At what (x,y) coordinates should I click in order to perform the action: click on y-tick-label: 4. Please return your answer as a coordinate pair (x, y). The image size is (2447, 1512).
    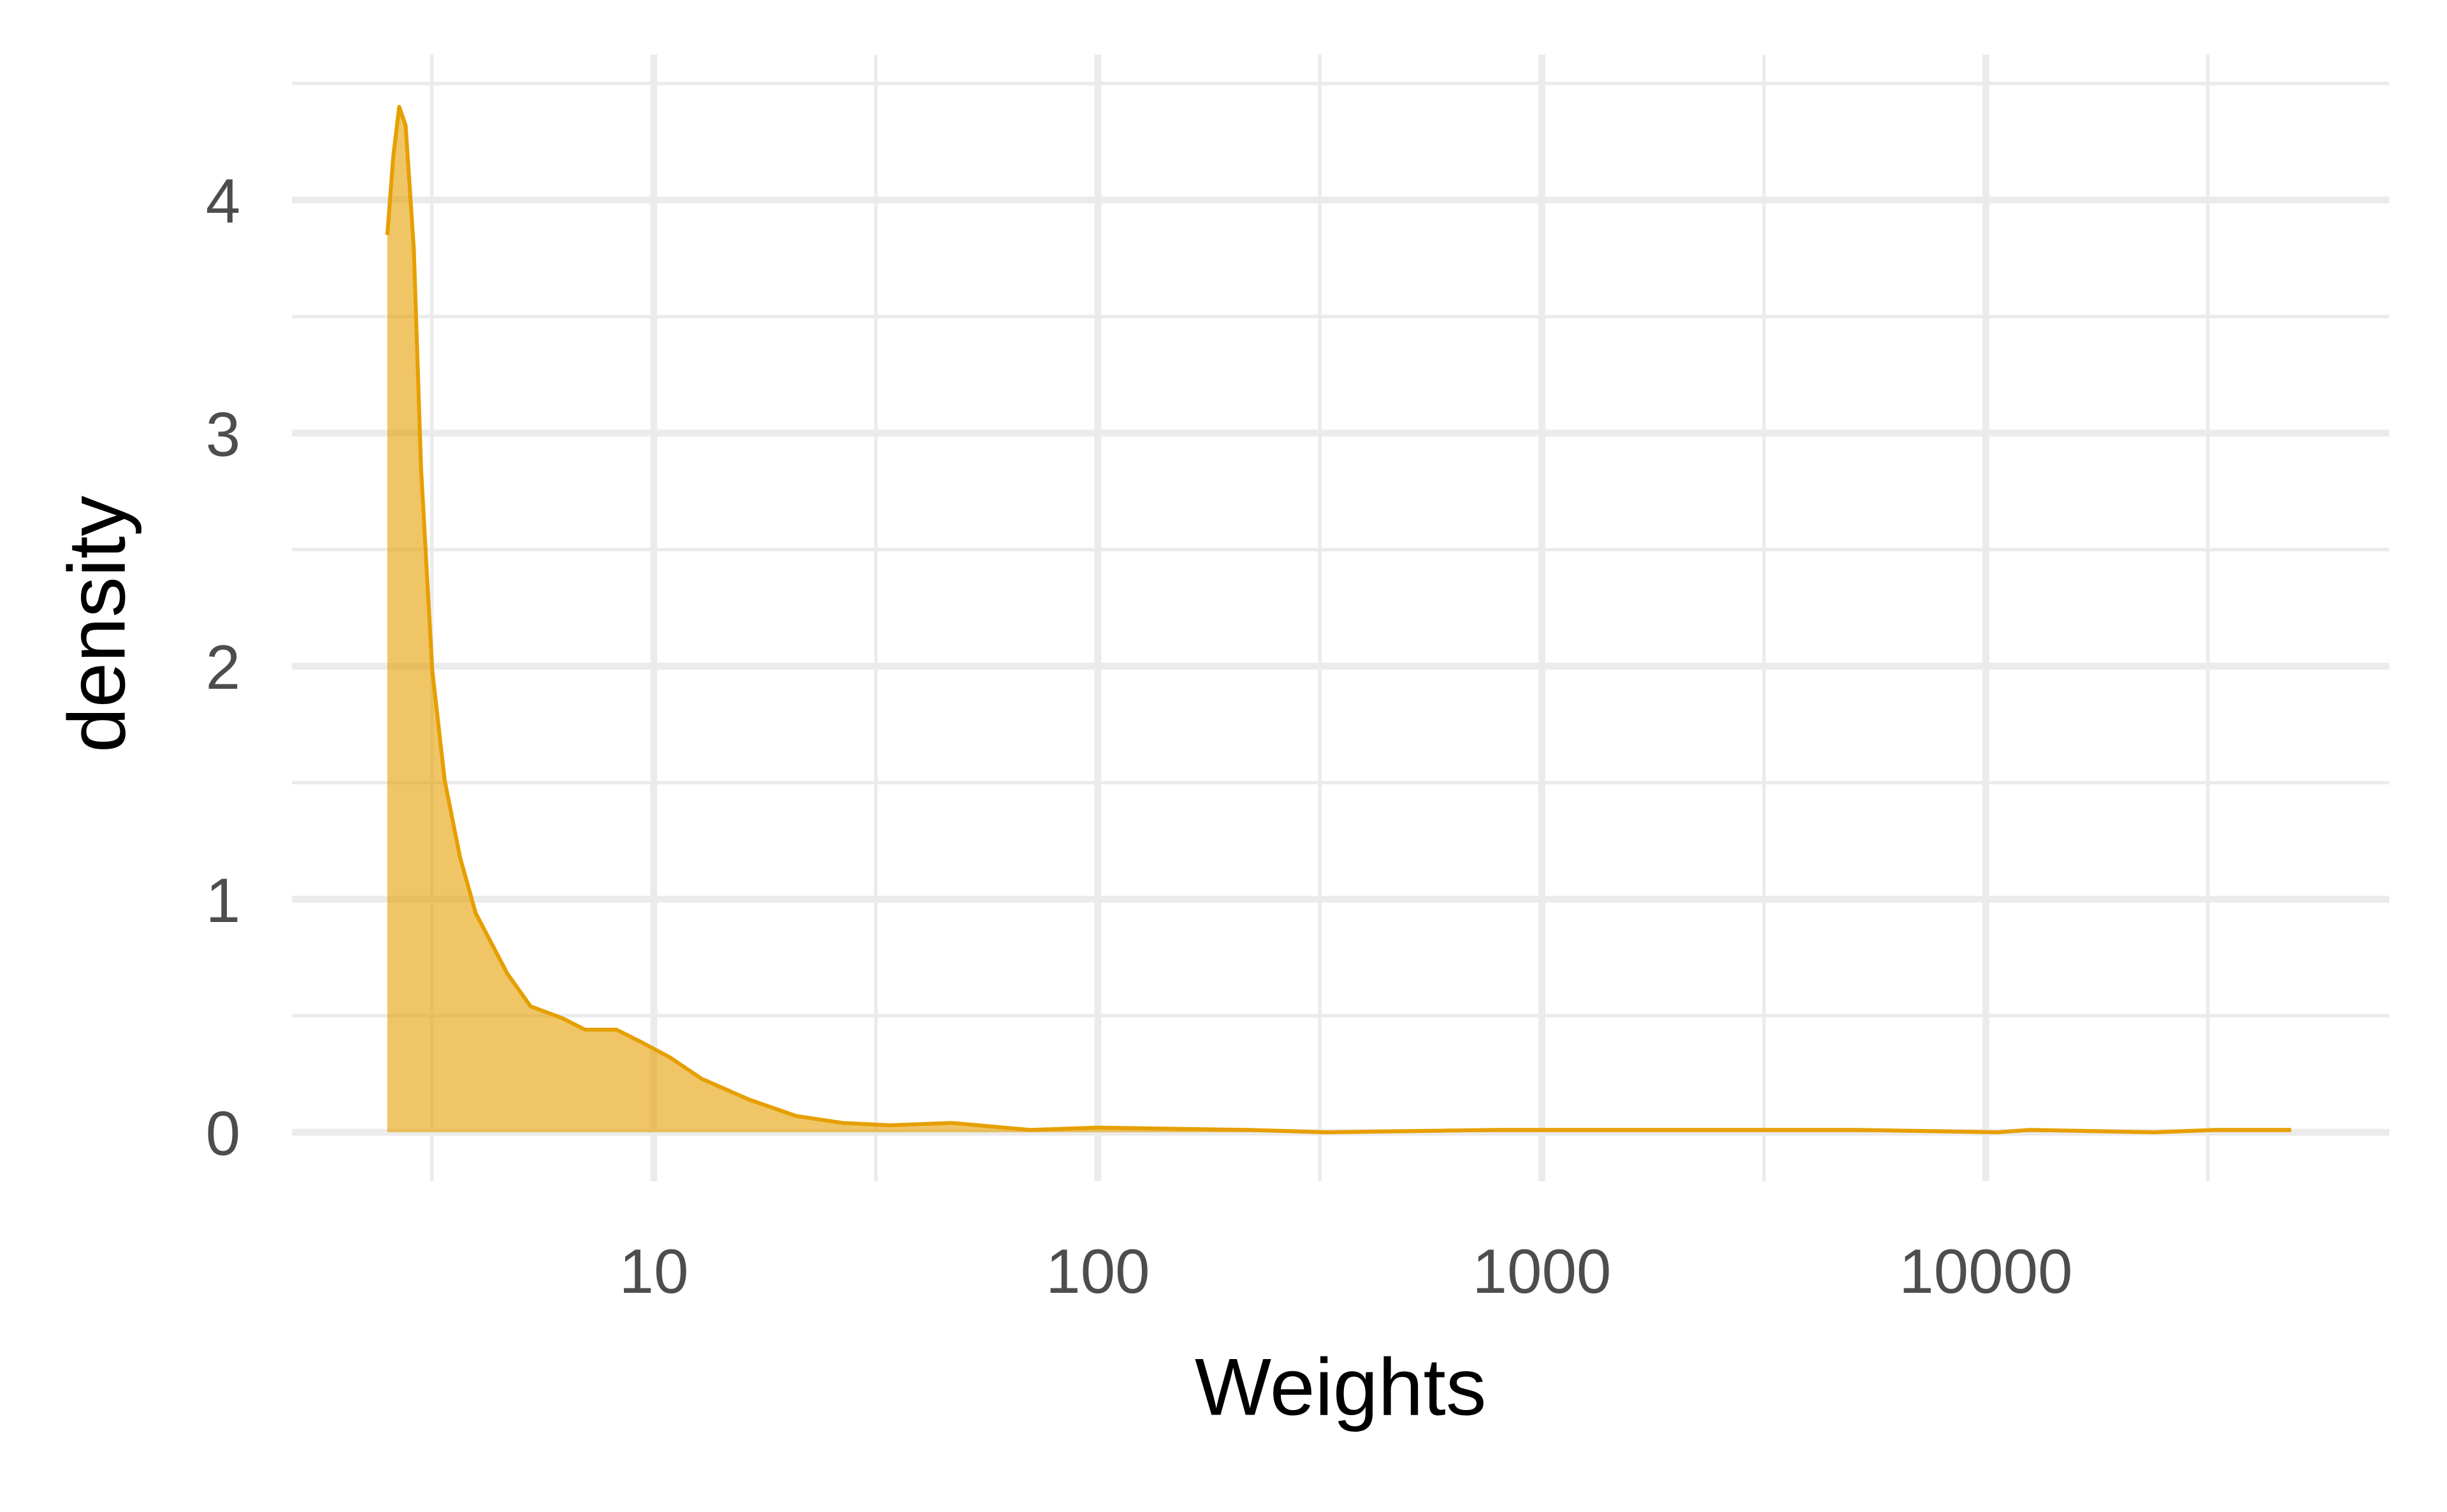
    Looking at the image, I should click on (223, 201).